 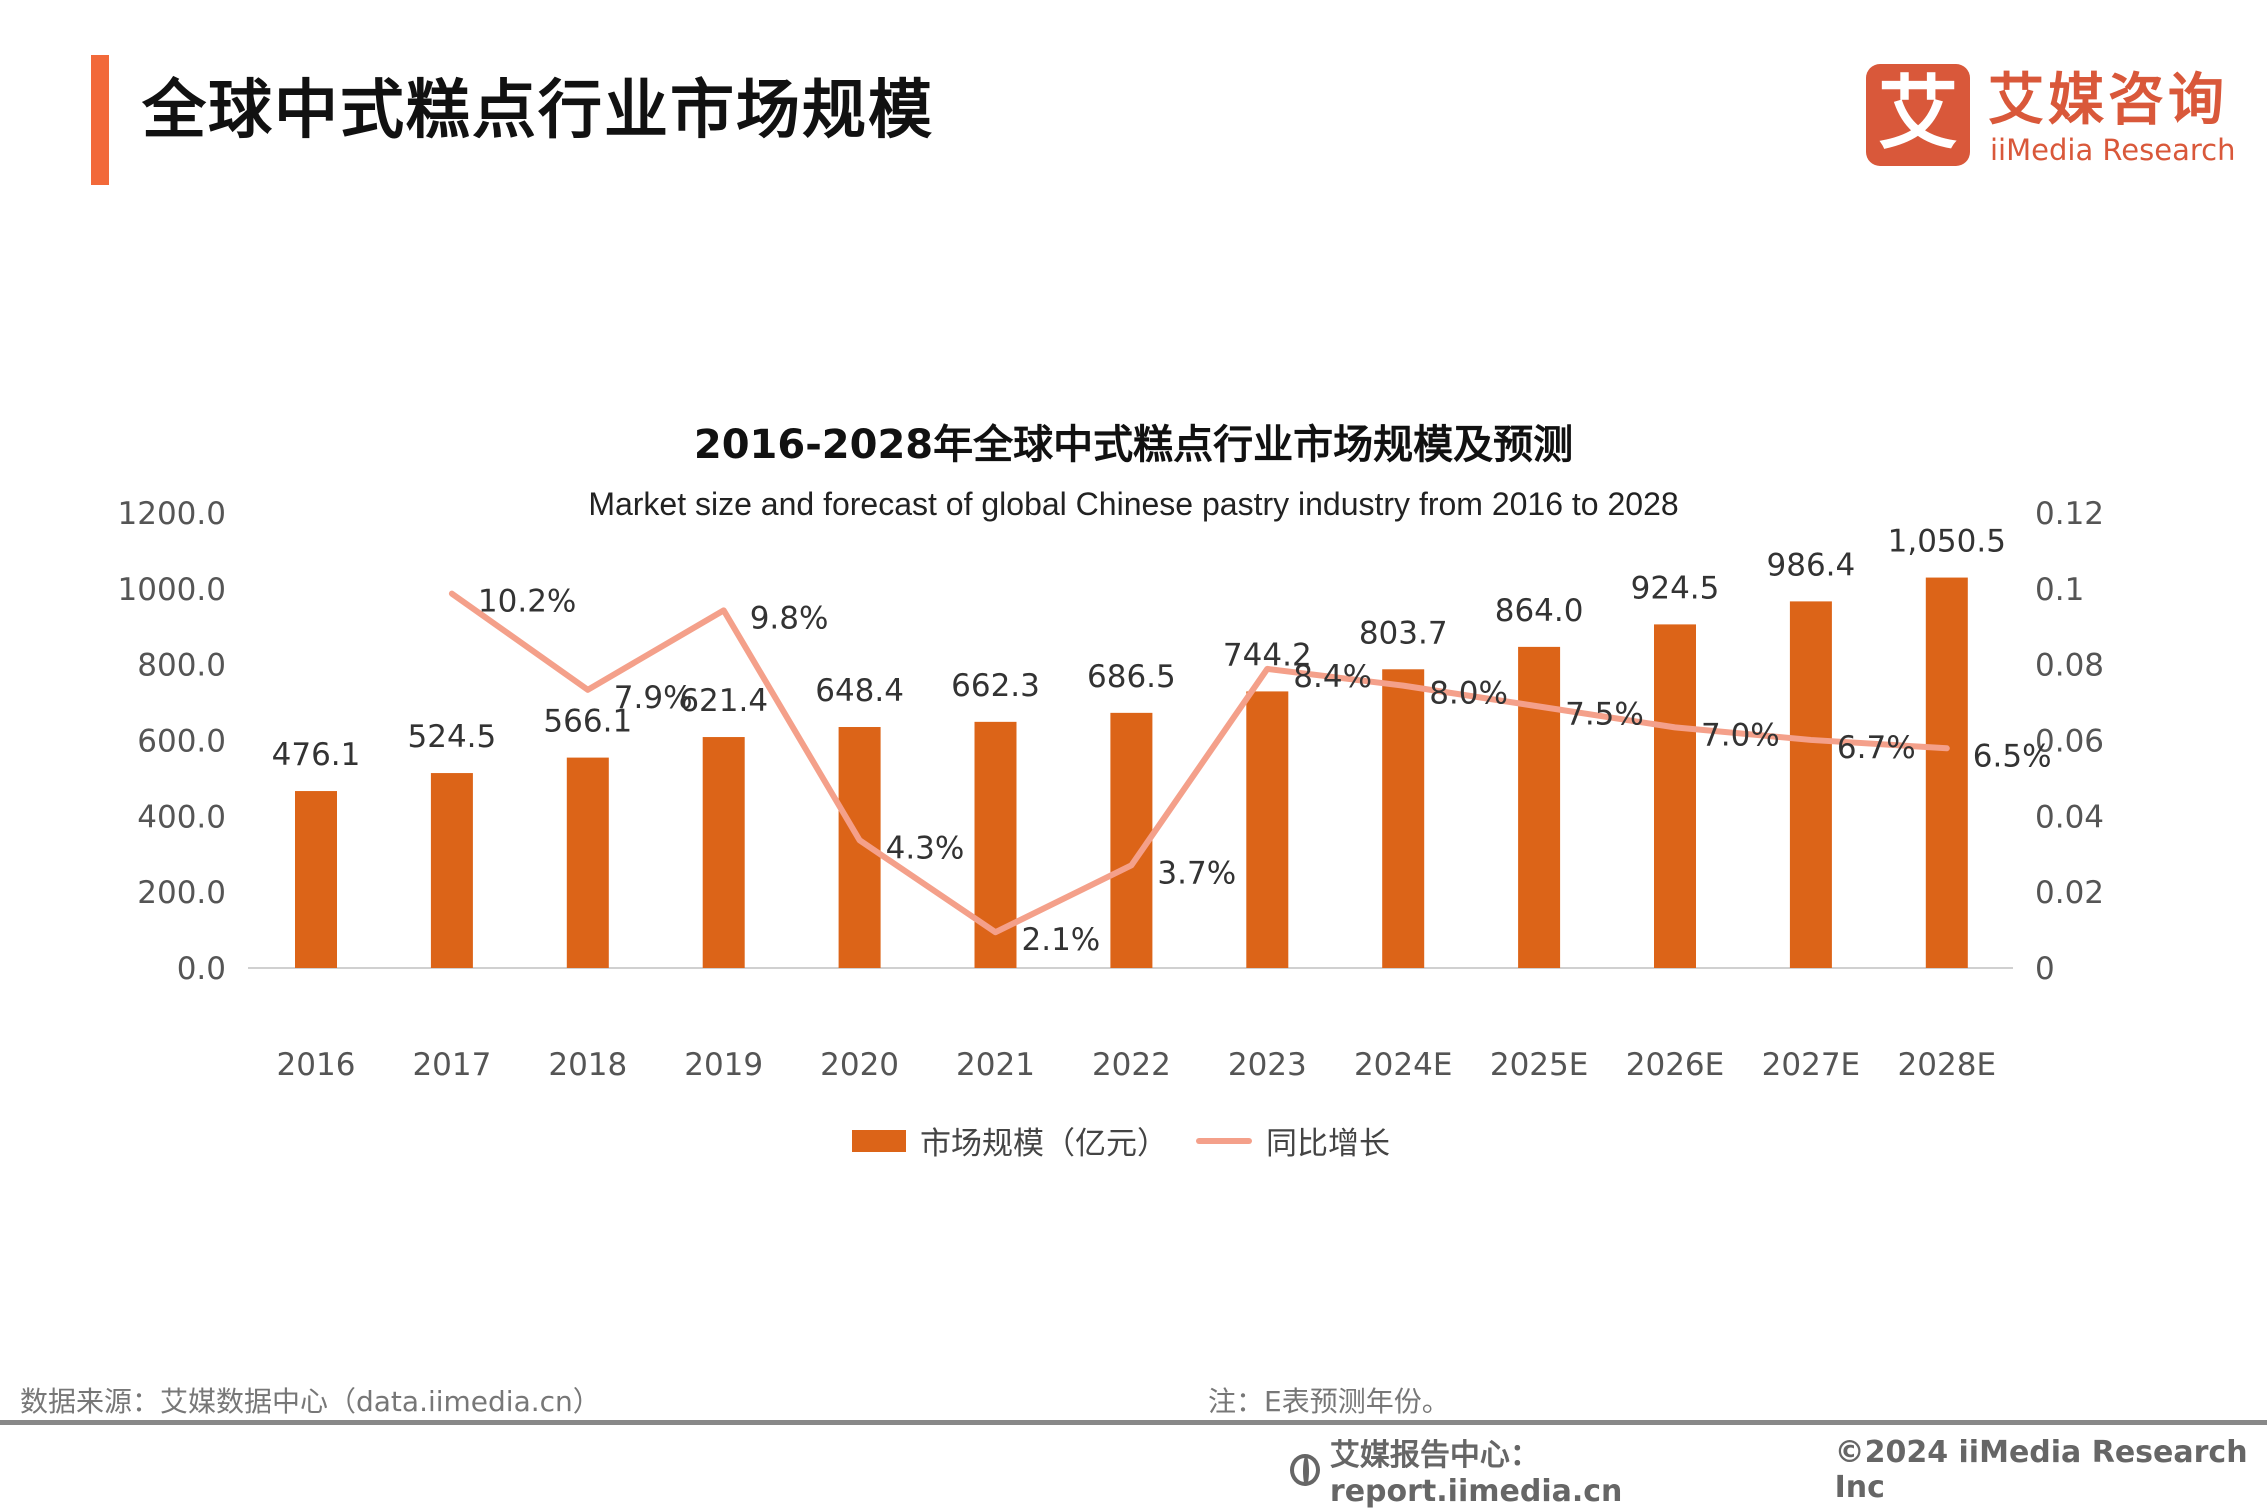 What do you see at coordinates (172, 590) in the screenshot?
I see `y-left-tick-label: 1000.0` at bounding box center [172, 590].